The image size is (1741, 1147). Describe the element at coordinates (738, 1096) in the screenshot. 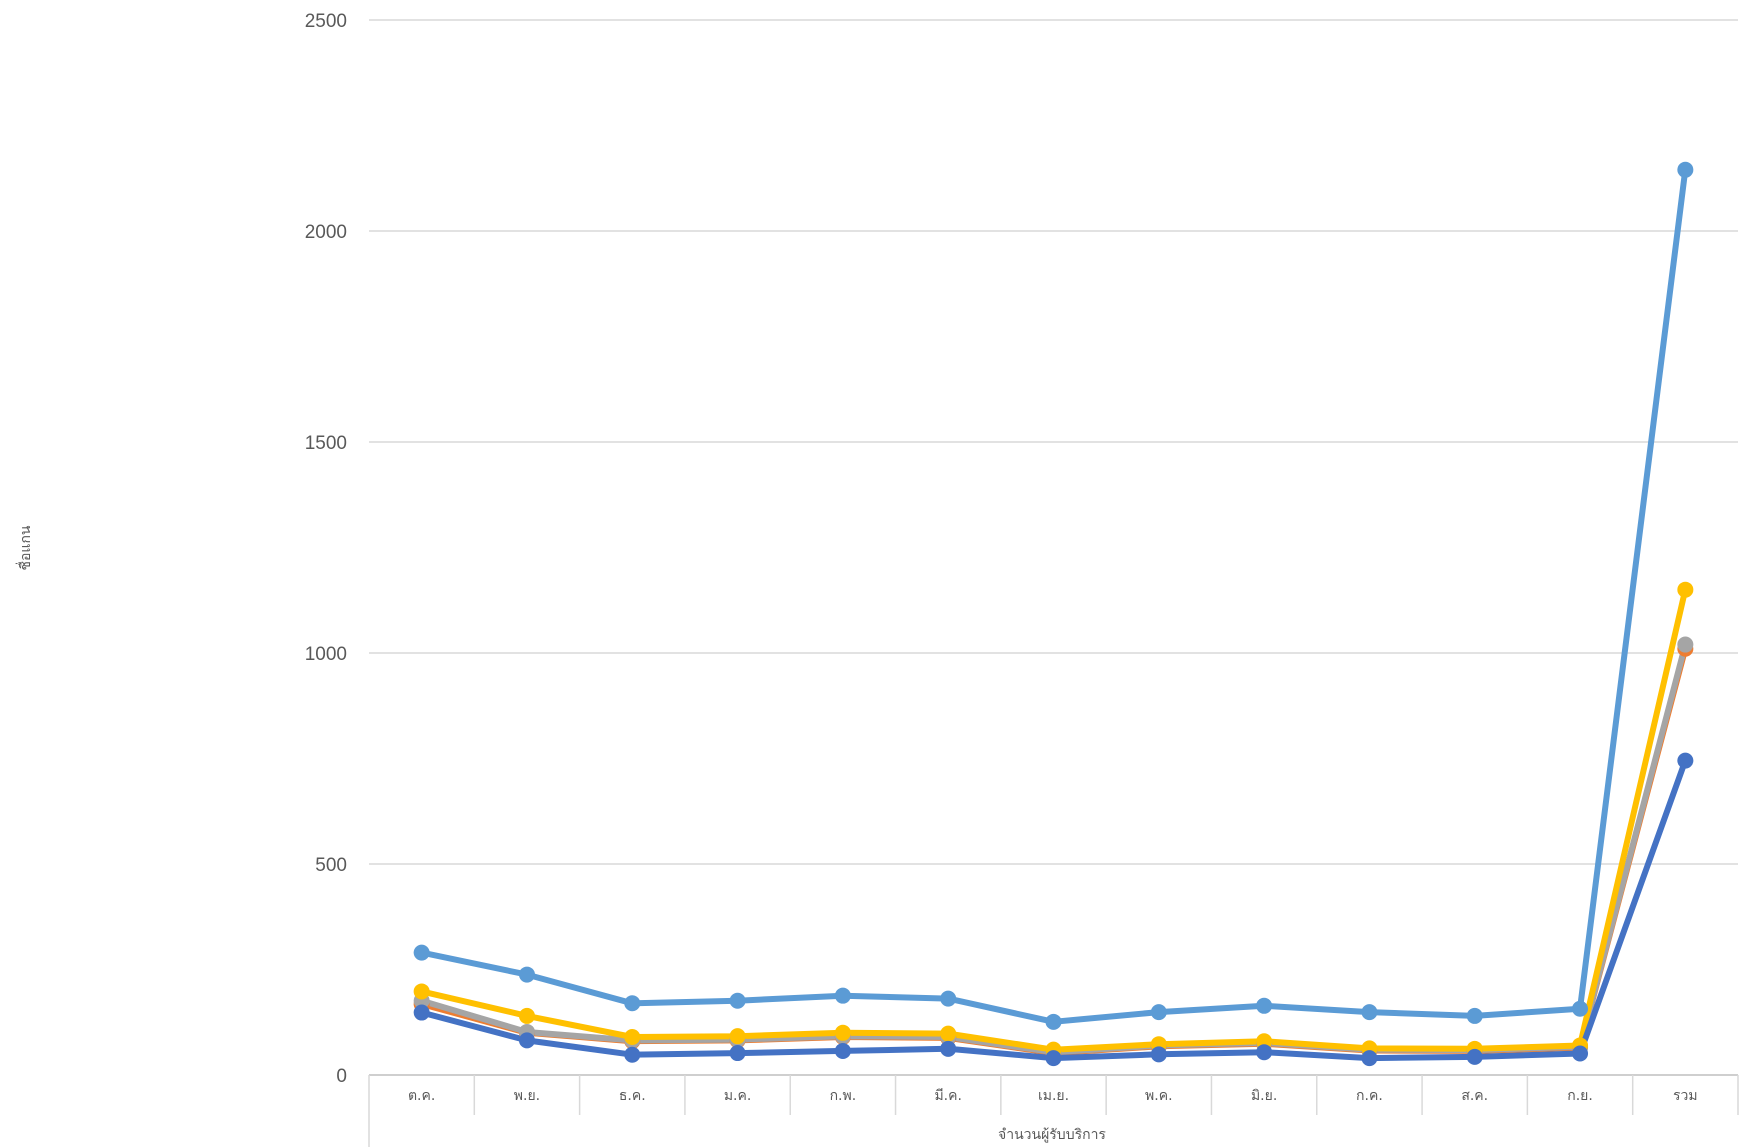

I see `x-tick-label: ม.ค.` at that location.